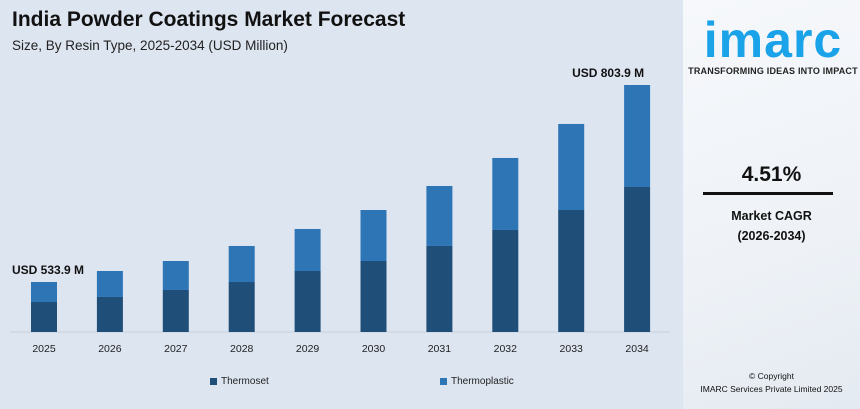  What do you see at coordinates (439, 288) in the screenshot?
I see `bar-thermoset-2031` at bounding box center [439, 288].